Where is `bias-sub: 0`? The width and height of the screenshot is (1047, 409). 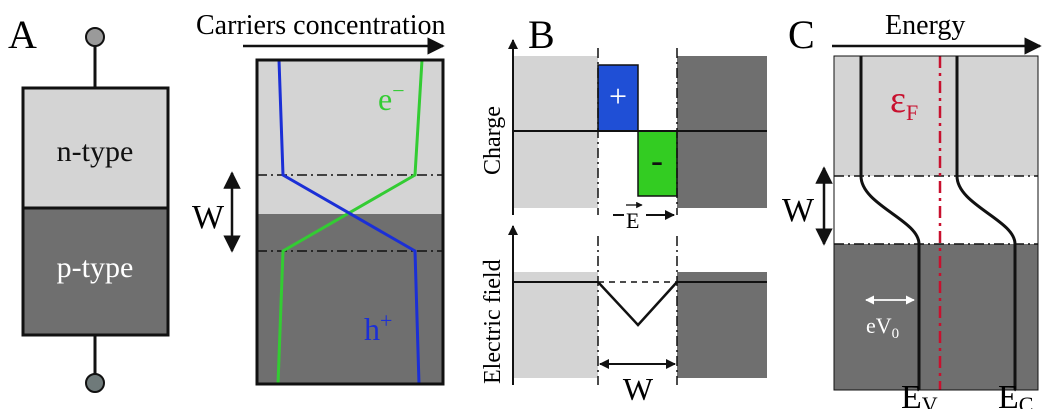 bias-sub: 0 is located at coordinates (896, 334).